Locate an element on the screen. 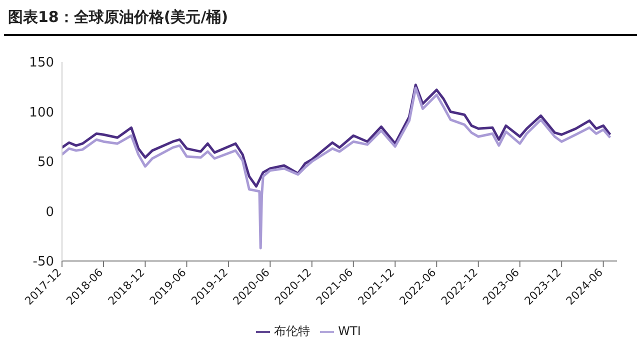  legend-label: 布伦特 is located at coordinates (292, 331).